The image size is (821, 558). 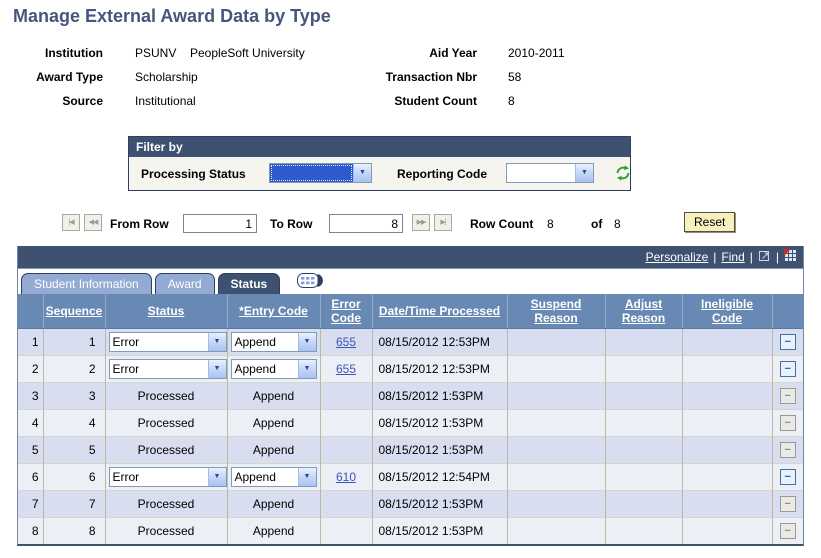 I want to click on to-row-input, so click(x=366, y=223).